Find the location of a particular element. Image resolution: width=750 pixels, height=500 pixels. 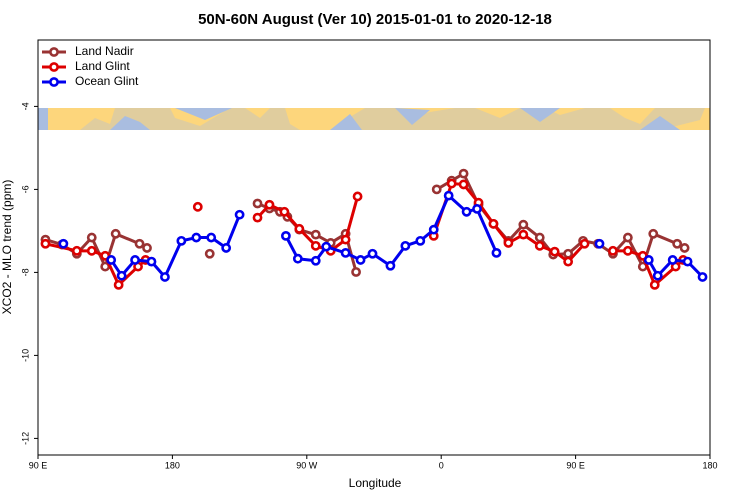

legend-label: Land Nadir is located at coordinates (104, 51).